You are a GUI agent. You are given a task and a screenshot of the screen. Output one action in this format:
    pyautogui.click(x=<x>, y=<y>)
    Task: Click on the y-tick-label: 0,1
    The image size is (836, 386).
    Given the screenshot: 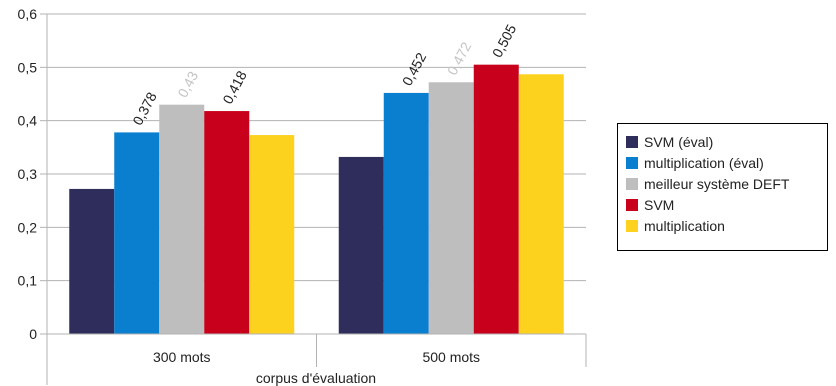 What is the action you would take?
    pyautogui.click(x=28, y=281)
    